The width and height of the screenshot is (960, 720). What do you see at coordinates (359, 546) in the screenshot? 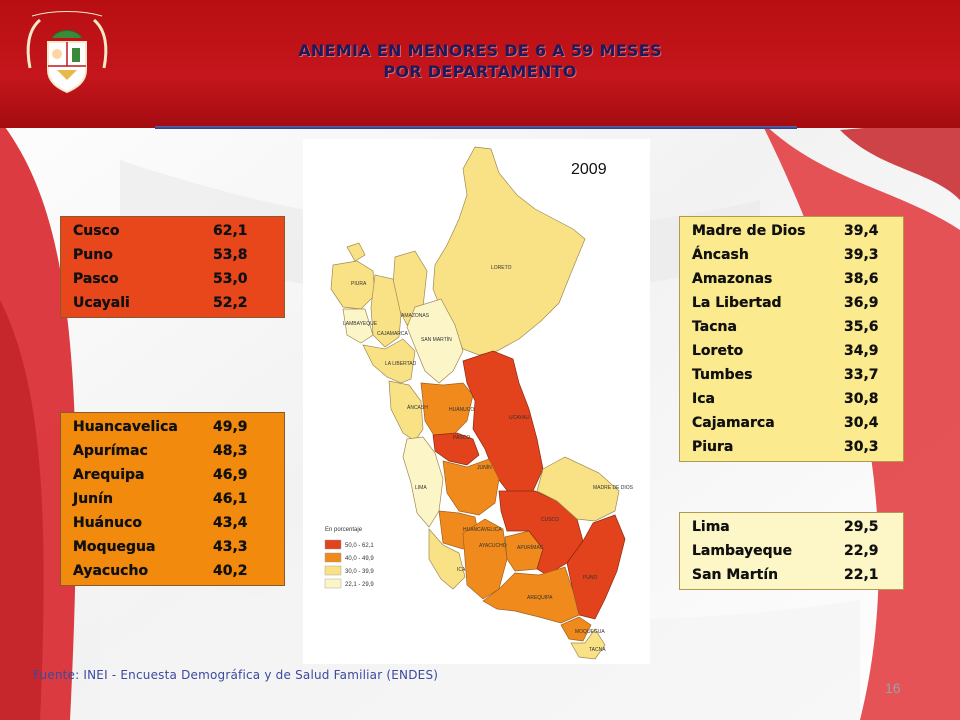
I see `legend-label: 50,0 - 62,1` at bounding box center [359, 546].